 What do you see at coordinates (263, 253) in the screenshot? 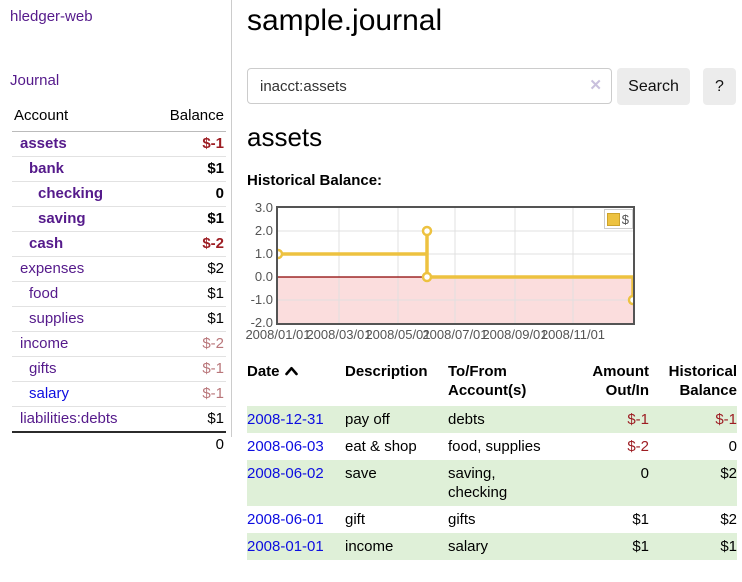
I see `y-tick: 1.0` at bounding box center [263, 253].